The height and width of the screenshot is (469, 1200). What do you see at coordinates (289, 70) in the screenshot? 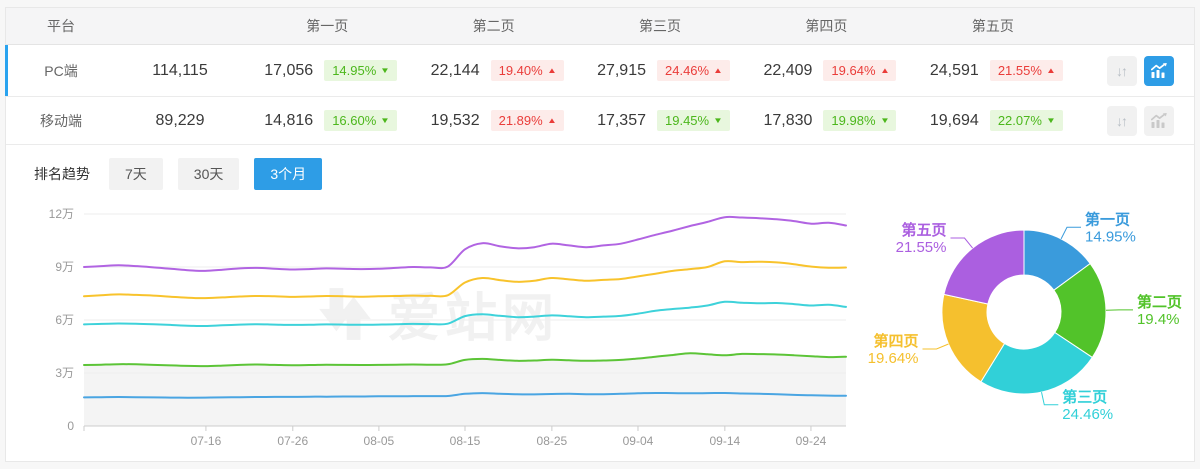
I see `page-1-value: 17,056` at bounding box center [289, 70].